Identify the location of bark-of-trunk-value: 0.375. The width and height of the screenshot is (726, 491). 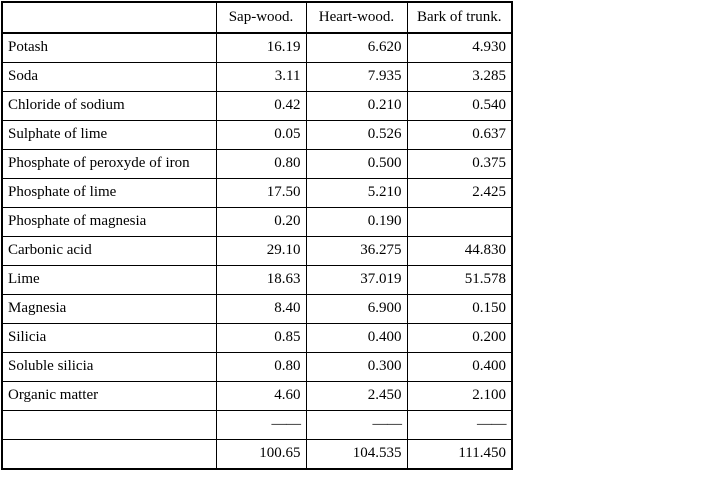
(459, 163).